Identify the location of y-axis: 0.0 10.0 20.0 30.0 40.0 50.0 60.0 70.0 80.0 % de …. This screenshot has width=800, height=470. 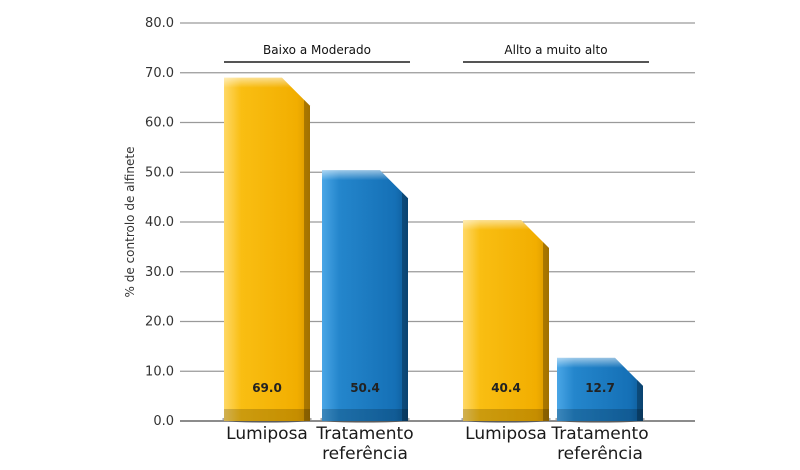
(148, 222).